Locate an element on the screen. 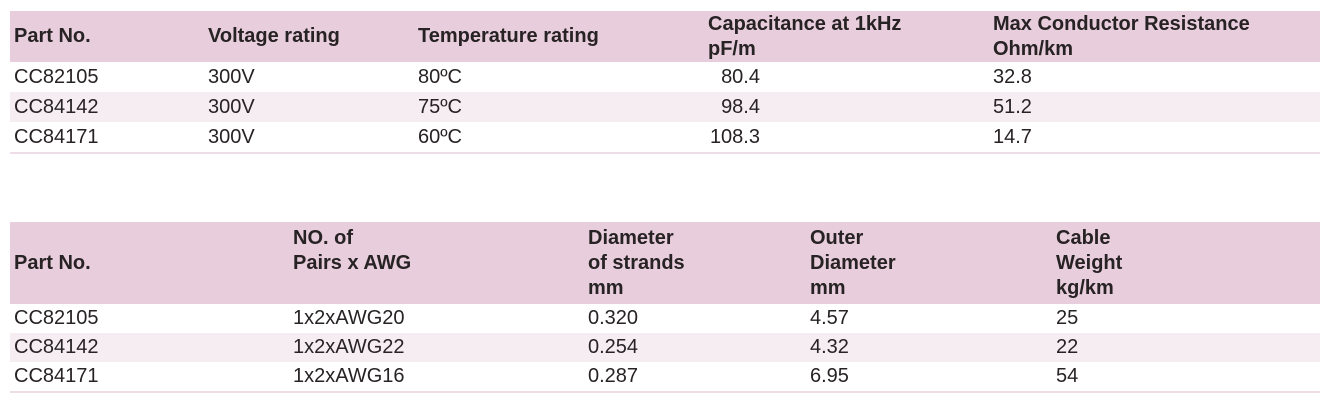 This screenshot has width=1328, height=404. cell: 4.32 is located at coordinates (933, 347).